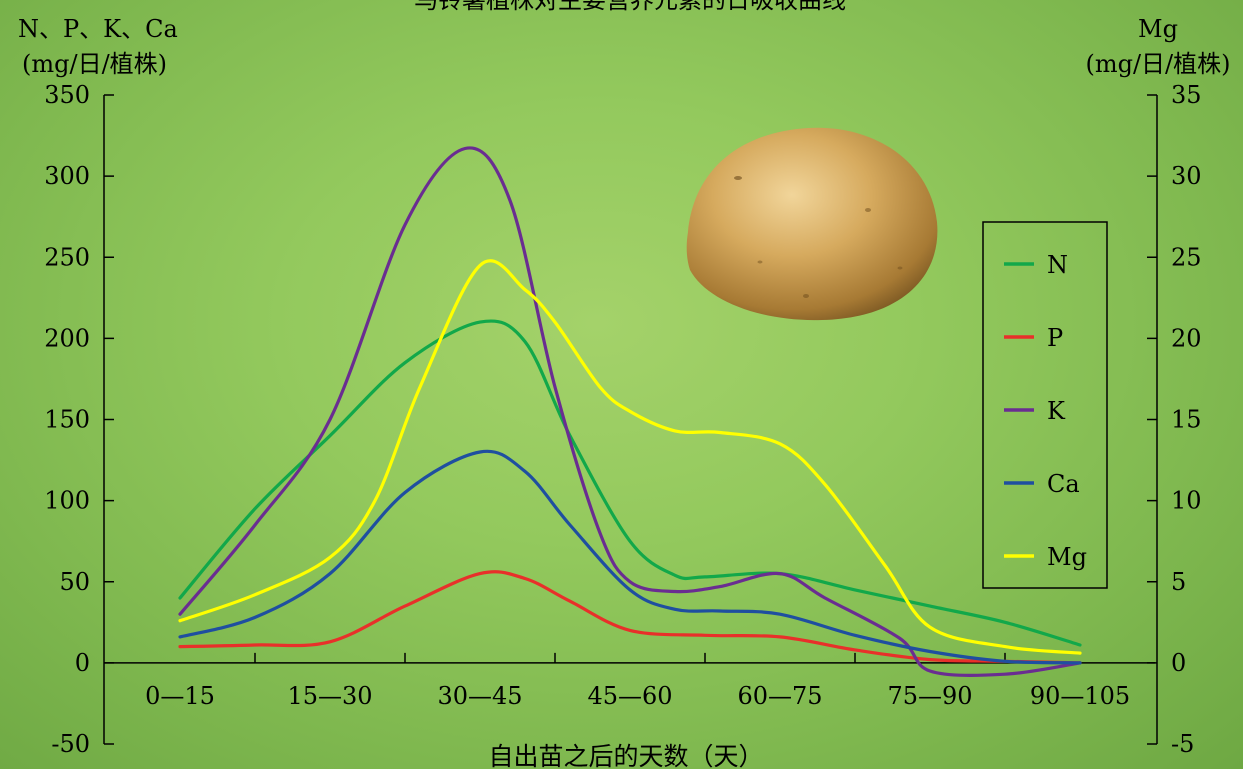 The height and width of the screenshot is (769, 1243). Describe the element at coordinates (1063, 484) in the screenshot. I see `legend-label-ca: Ca` at that location.